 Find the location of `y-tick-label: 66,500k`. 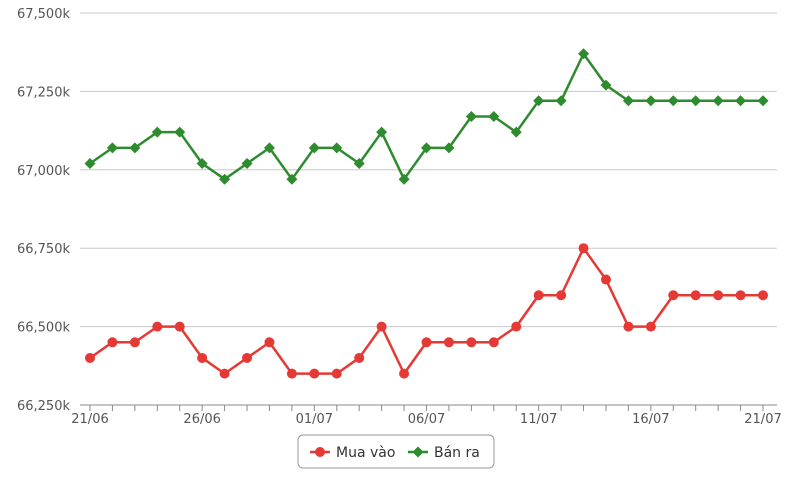

y-tick-label: 66,500k is located at coordinates (43, 328).